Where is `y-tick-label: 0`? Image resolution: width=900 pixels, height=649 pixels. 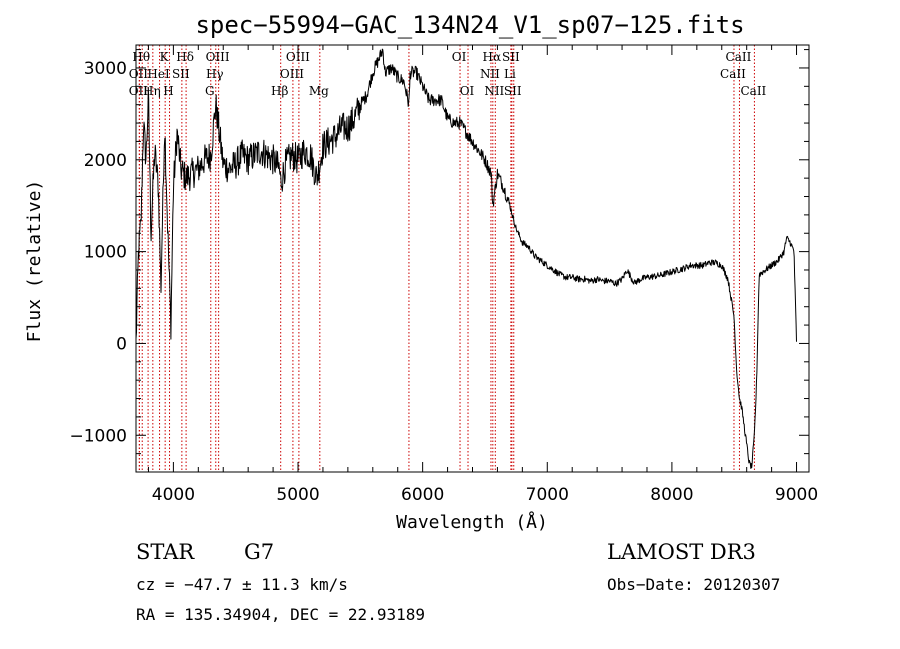
y-tick-label: 0 is located at coordinates (121, 344).